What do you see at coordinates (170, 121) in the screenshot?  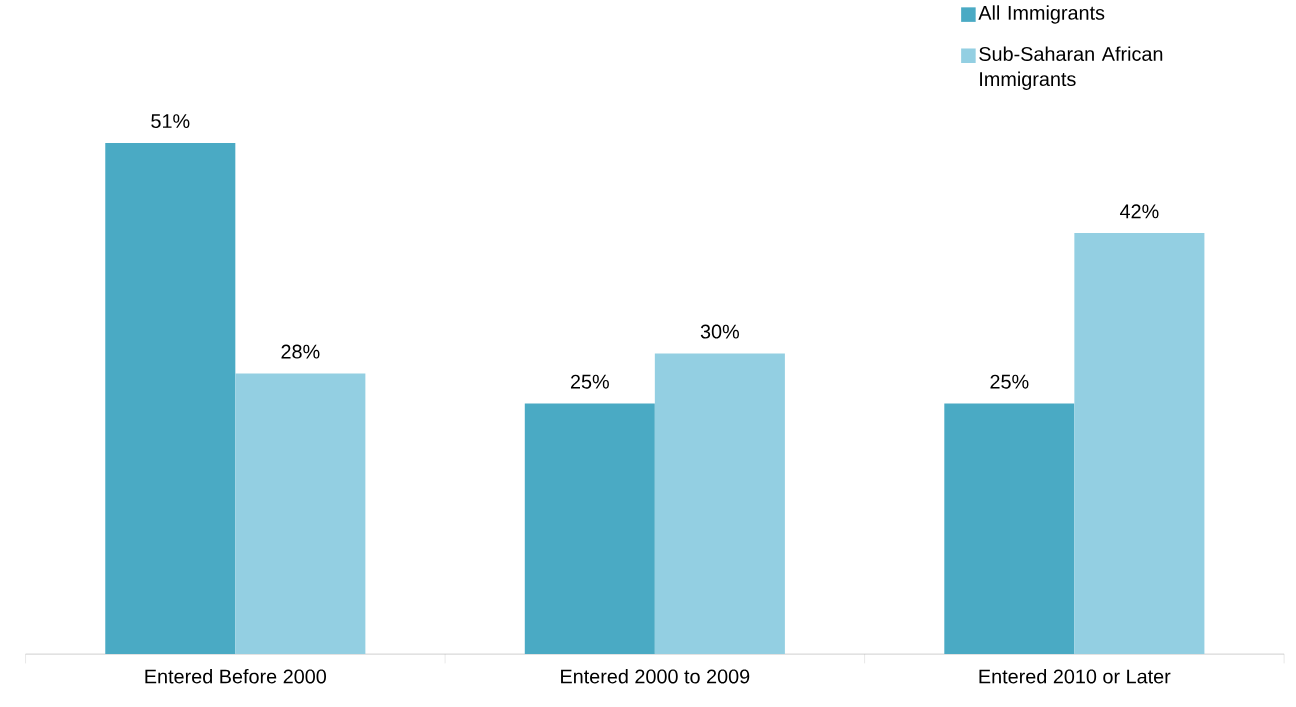 I see `data-label: 51%` at bounding box center [170, 121].